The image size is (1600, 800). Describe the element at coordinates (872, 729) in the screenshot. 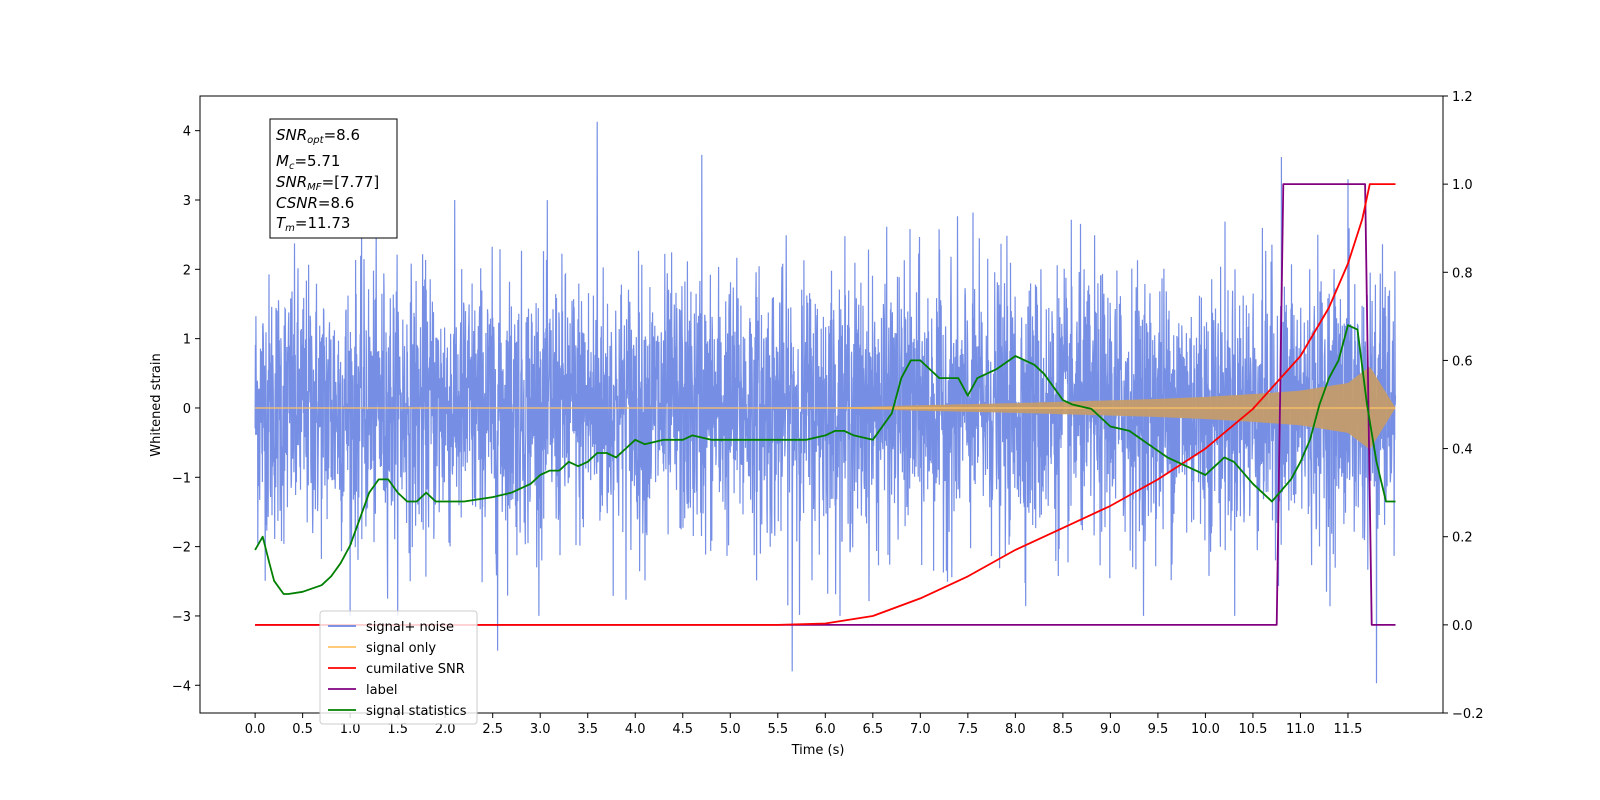

I see `x-tick-label: 6.5` at that location.